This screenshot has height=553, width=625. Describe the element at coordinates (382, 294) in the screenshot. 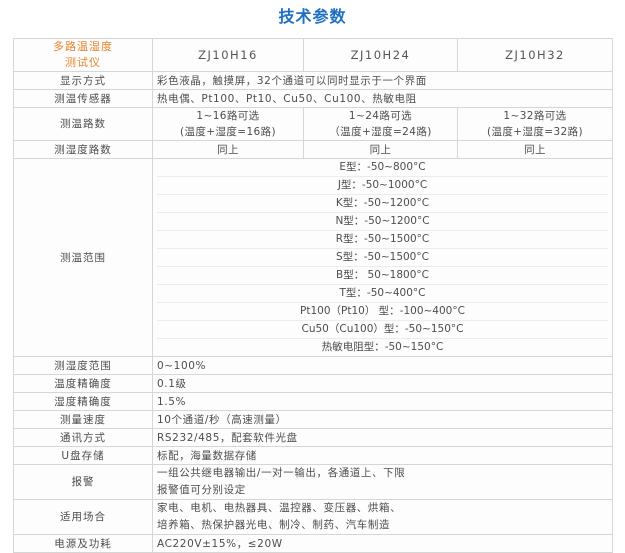

I see `temp-range-item: T型：-50~400°C` at that location.